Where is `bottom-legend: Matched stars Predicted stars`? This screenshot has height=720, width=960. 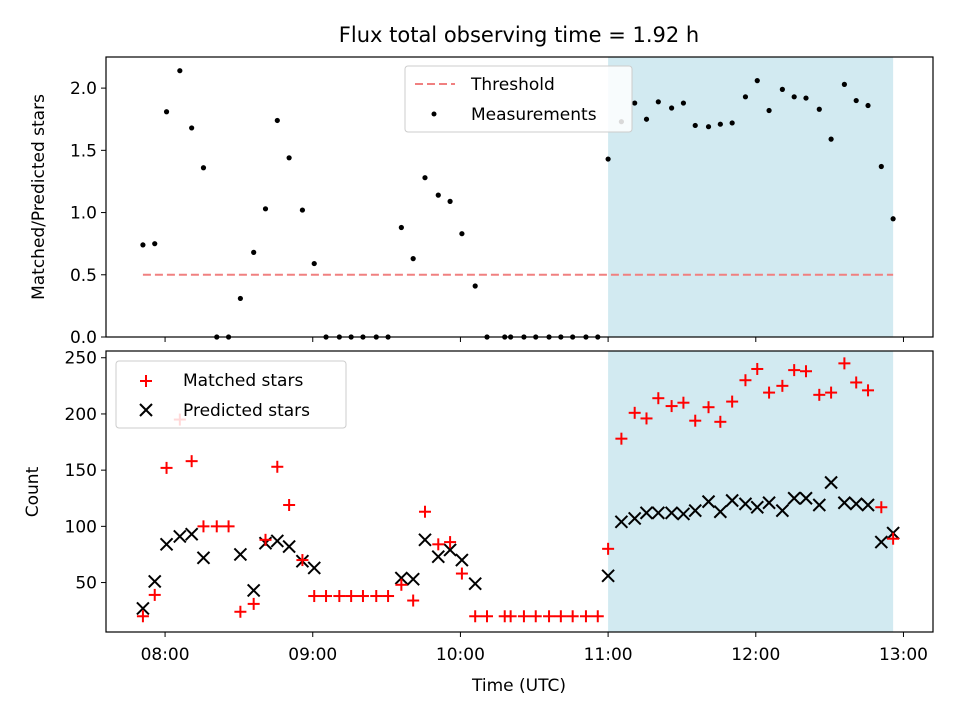
bottom-legend: Matched stars Predicted stars is located at coordinates (231, 394).